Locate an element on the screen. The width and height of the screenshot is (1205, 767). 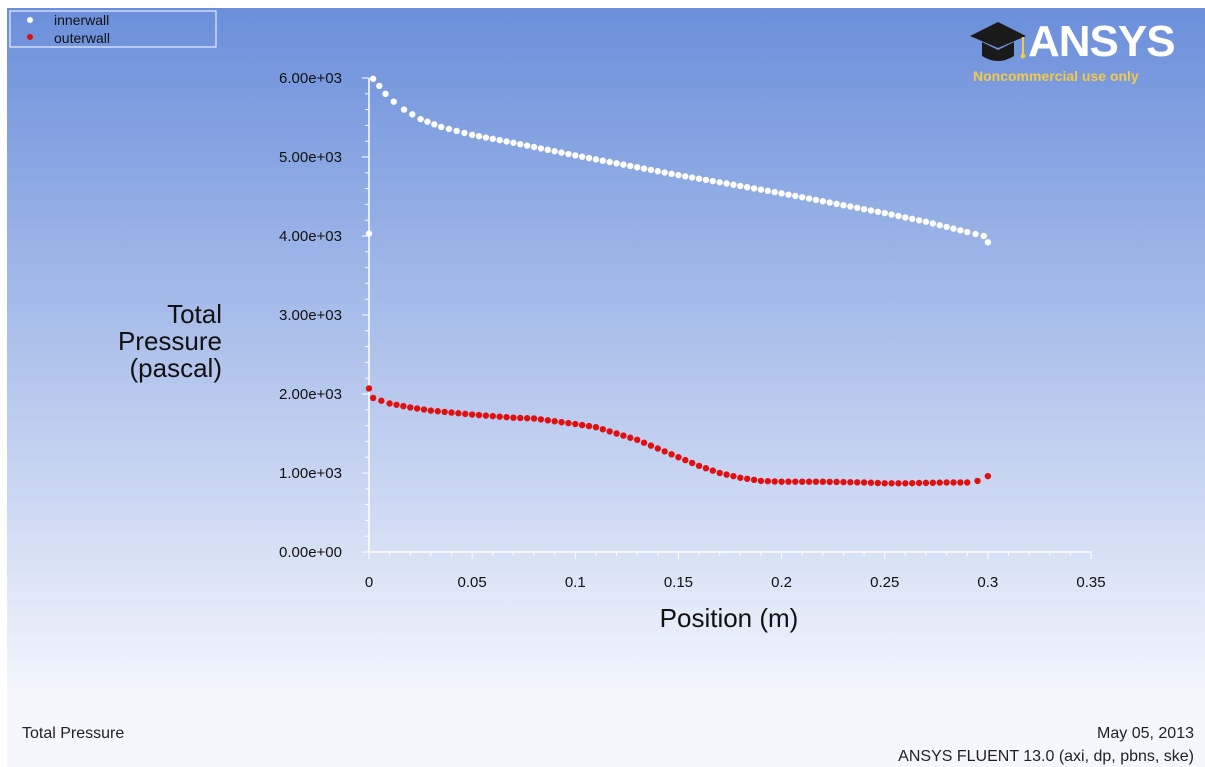
x-tick-label: 0.35 is located at coordinates (1090, 582).